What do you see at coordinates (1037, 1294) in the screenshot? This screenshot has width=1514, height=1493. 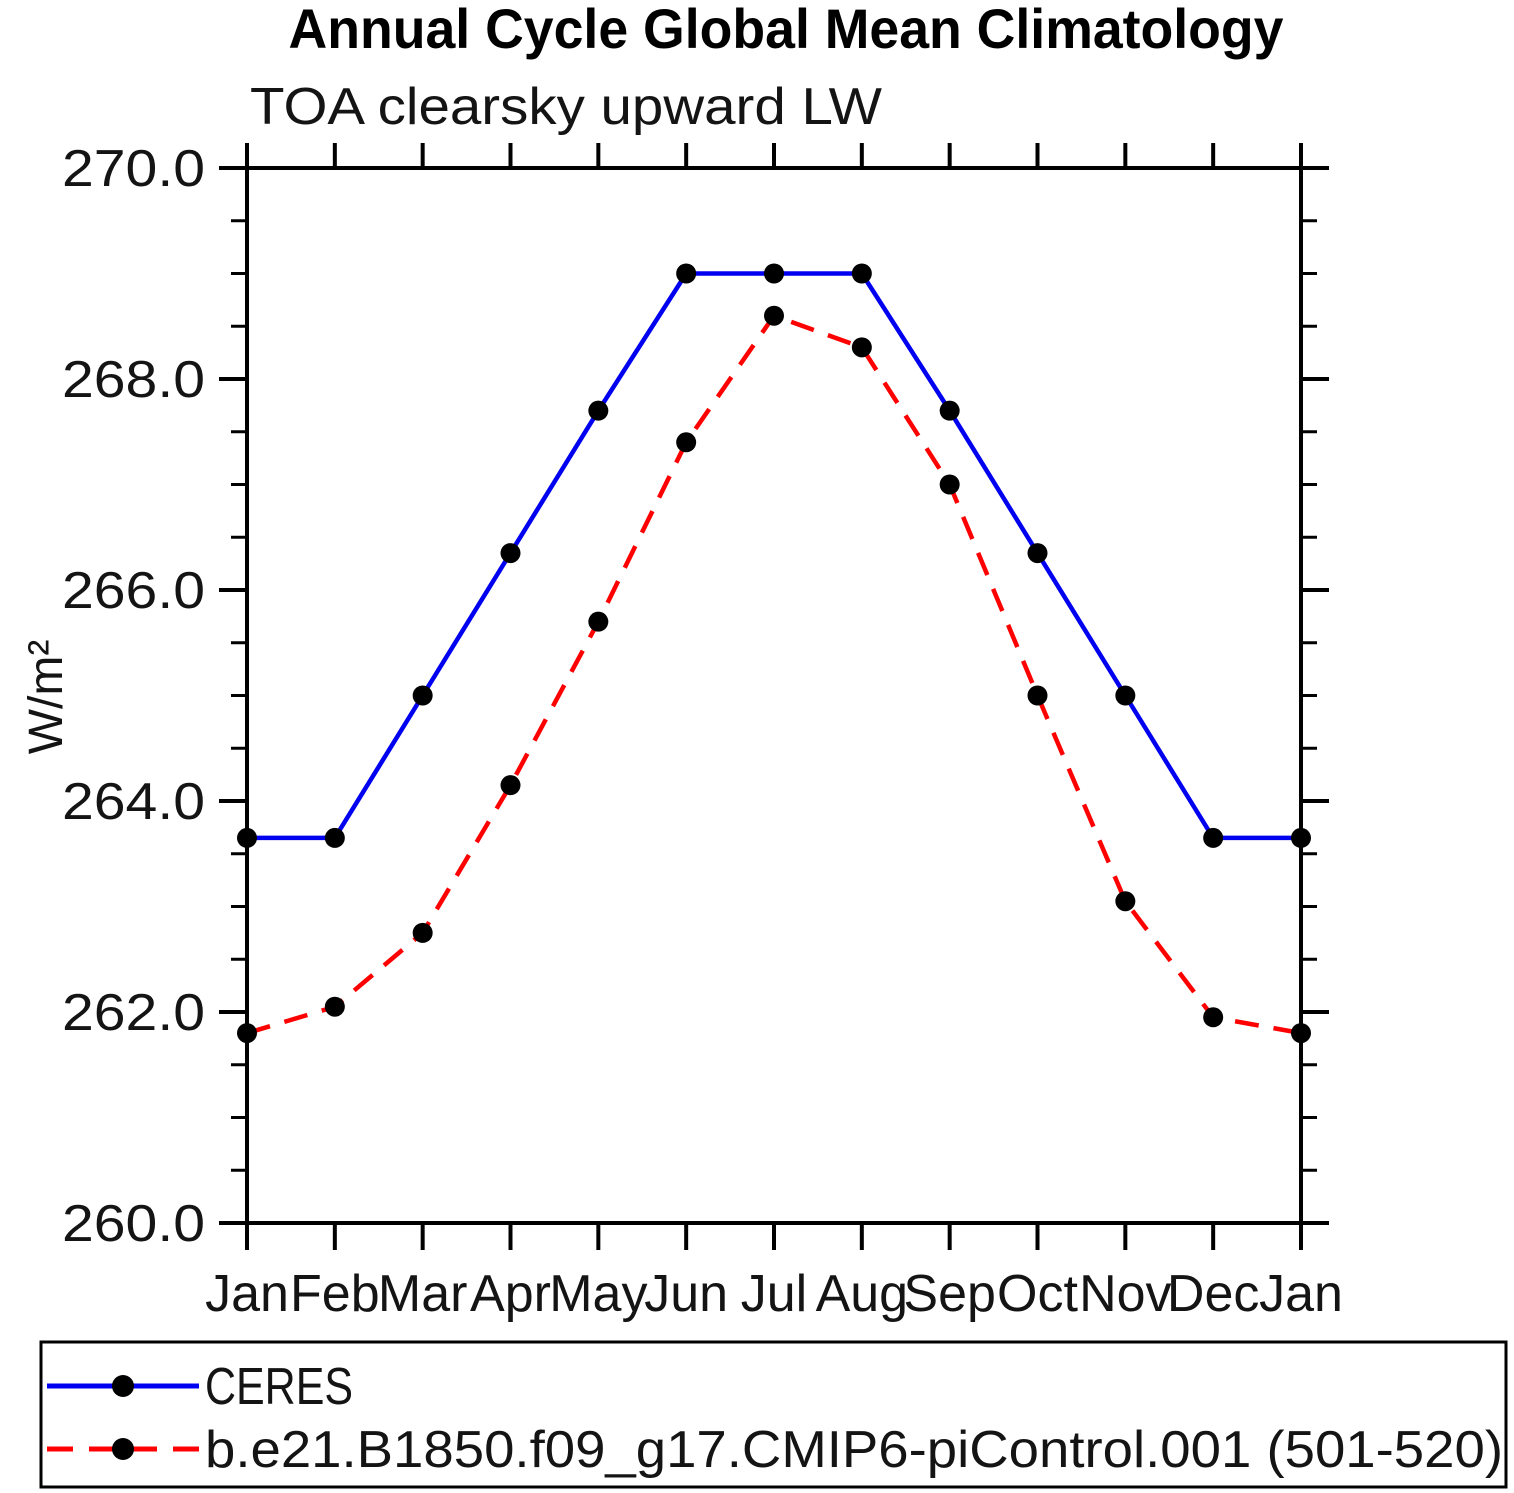 I see `x-tick-label: Oct` at bounding box center [1037, 1294].